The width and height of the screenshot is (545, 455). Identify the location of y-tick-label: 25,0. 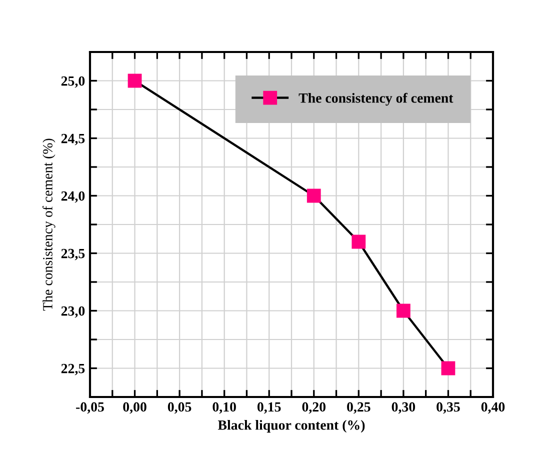
(73, 82).